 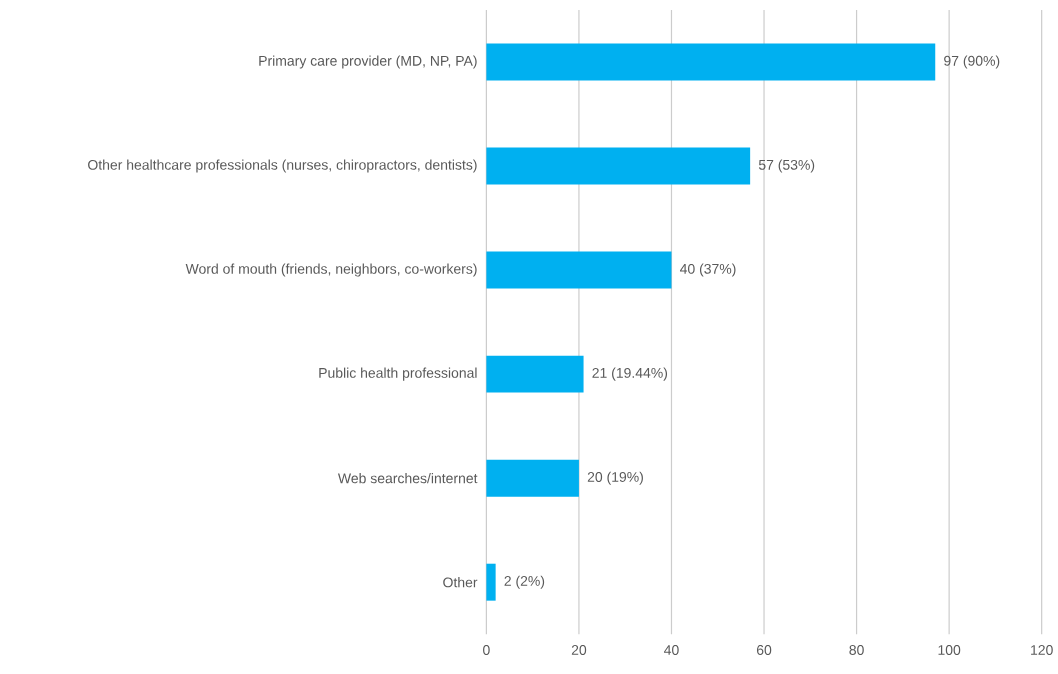 What do you see at coordinates (524, 582) in the screenshot?
I see `data-label: 2 (2%)` at bounding box center [524, 582].